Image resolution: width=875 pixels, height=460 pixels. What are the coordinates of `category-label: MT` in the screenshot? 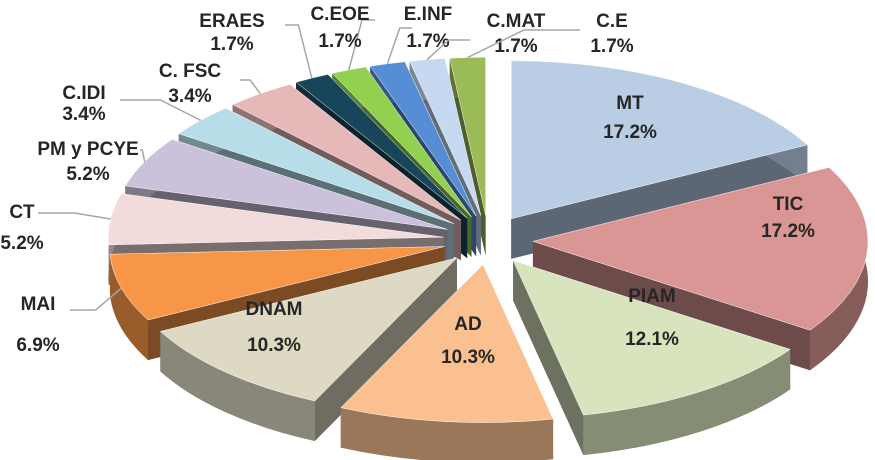 It's located at (630, 103).